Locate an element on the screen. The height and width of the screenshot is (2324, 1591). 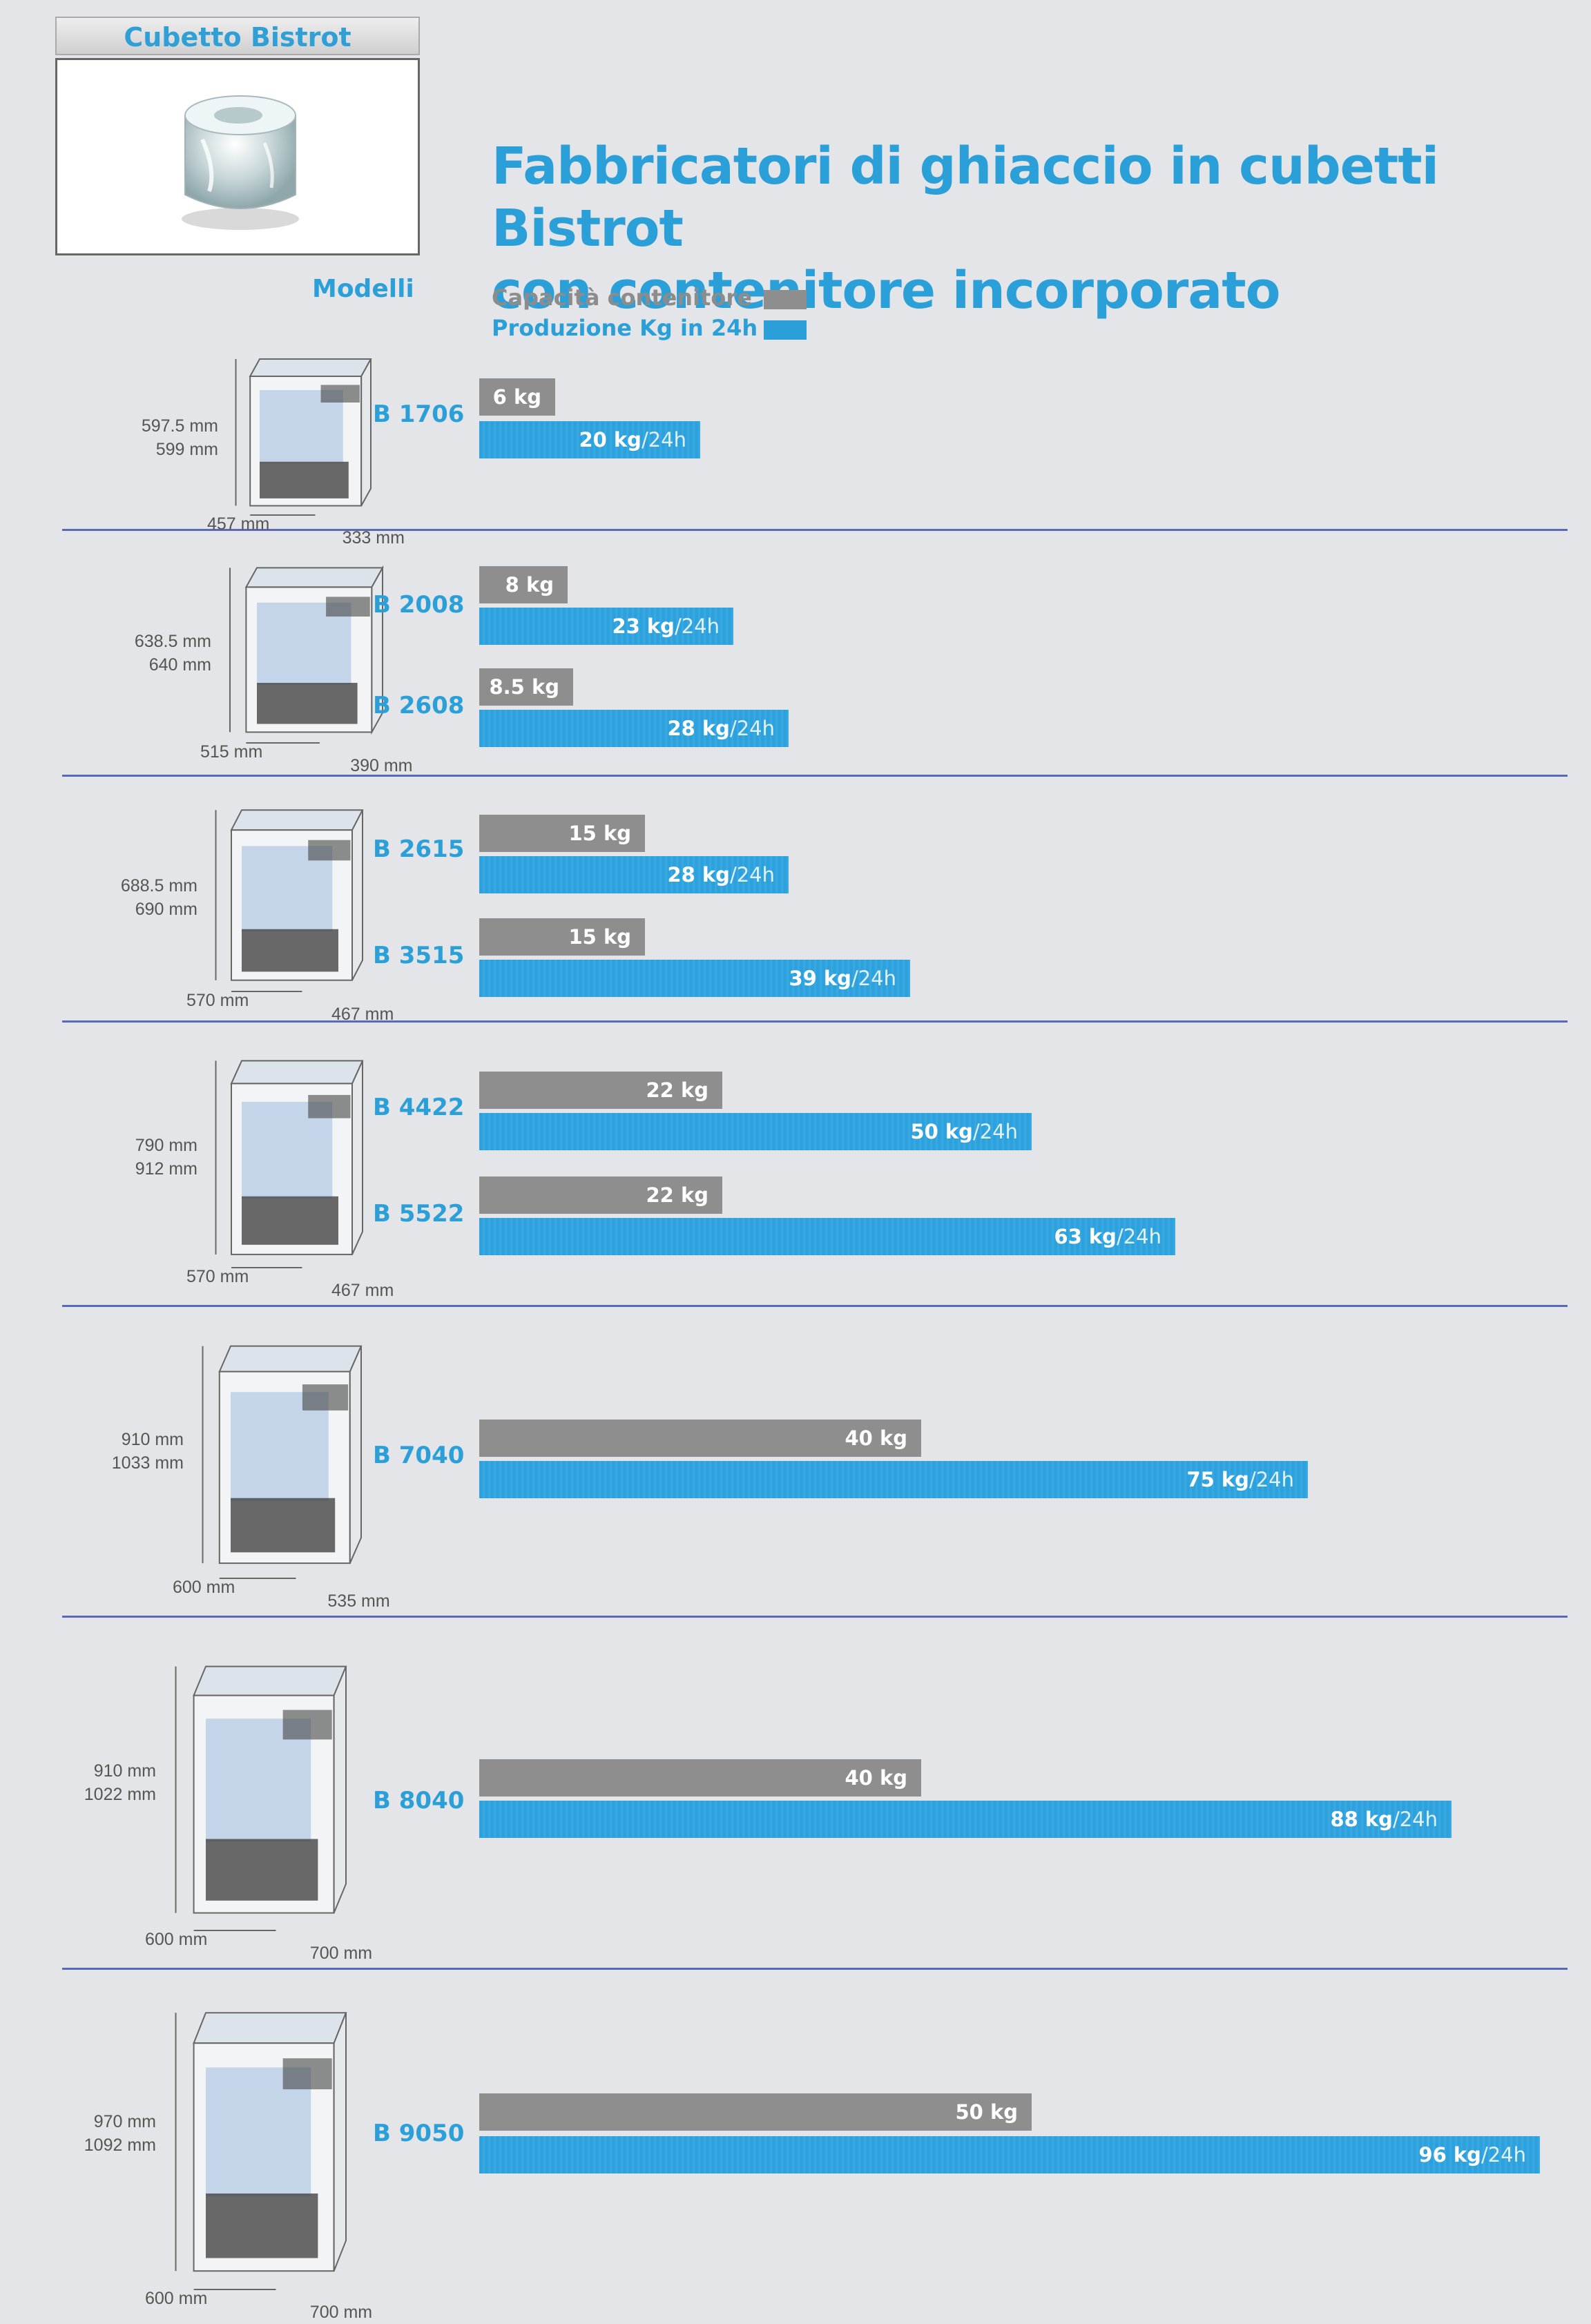
width-dimension: 333 mm is located at coordinates (373, 538).